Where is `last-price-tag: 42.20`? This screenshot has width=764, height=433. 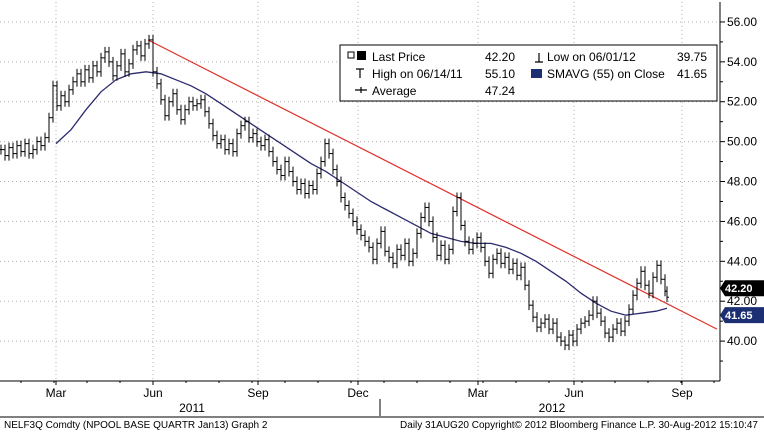 last-price-tag: 42.20 is located at coordinates (742, 288).